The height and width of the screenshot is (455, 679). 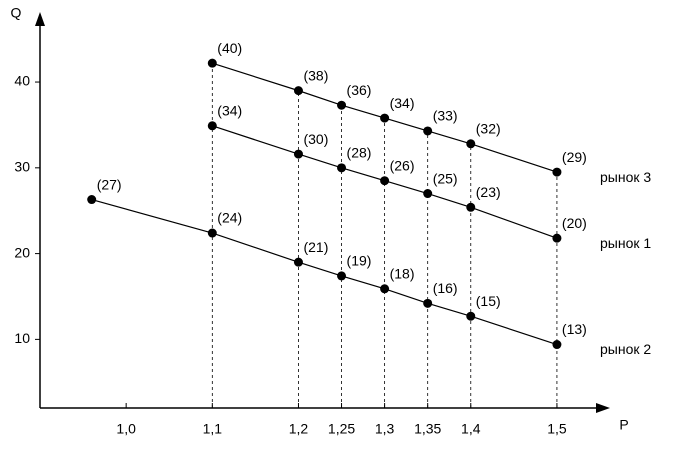 What do you see at coordinates (229, 48) in the screenshot?
I see `value-label: (40)` at bounding box center [229, 48].